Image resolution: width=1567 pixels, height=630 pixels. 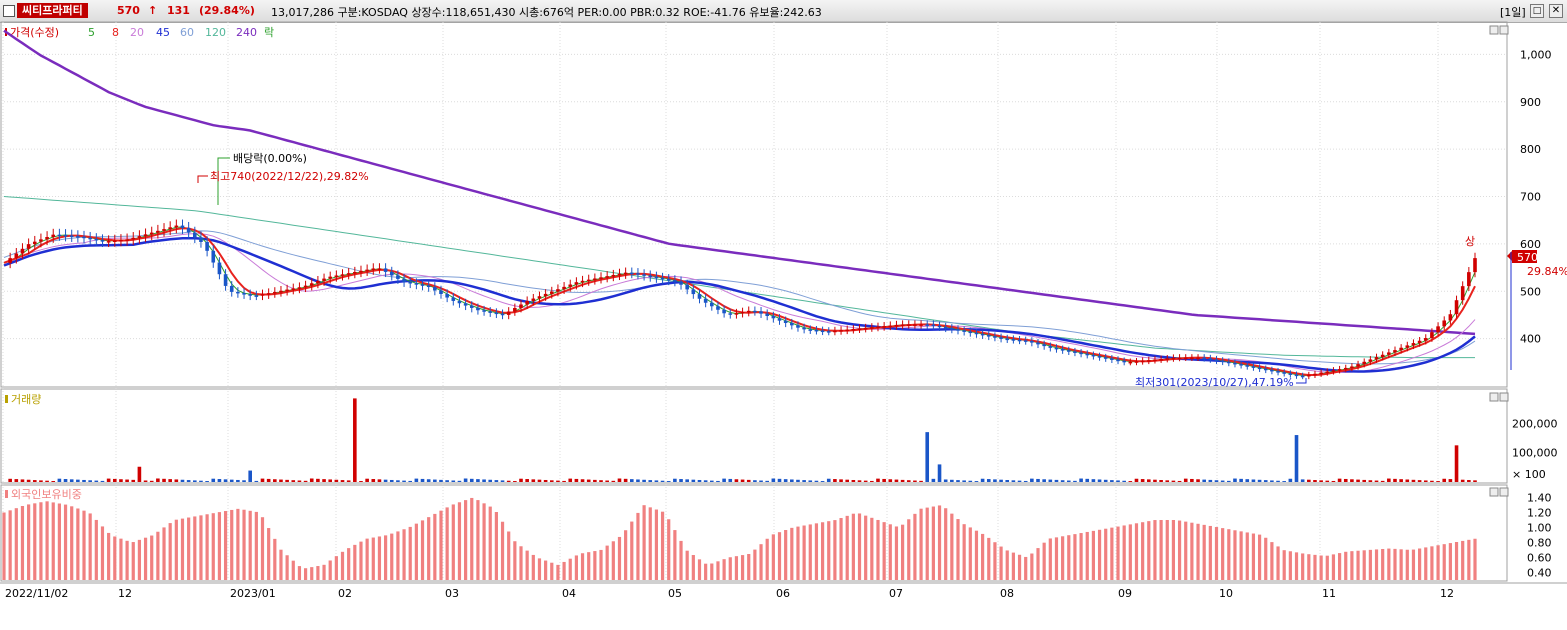 What do you see at coordinates (1535, 423) in the screenshot?
I see `y-tick-volume: 200,000` at bounding box center [1535, 423].